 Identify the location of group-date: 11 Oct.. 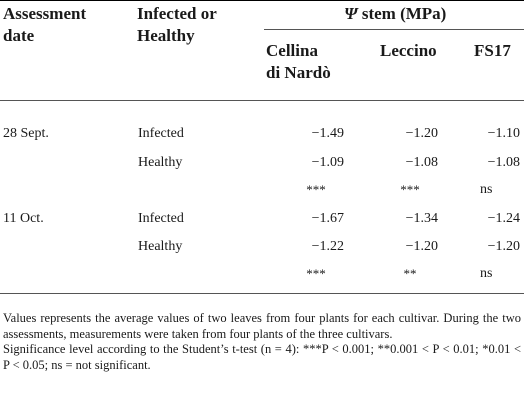
(23, 218).